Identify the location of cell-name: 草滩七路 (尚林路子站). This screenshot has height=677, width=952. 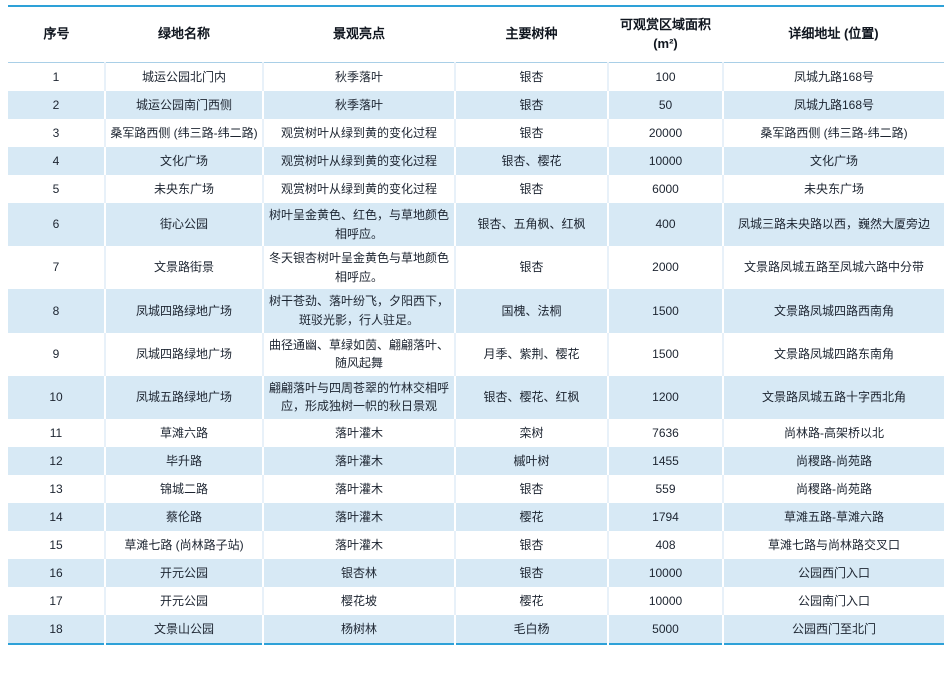
(183, 544).